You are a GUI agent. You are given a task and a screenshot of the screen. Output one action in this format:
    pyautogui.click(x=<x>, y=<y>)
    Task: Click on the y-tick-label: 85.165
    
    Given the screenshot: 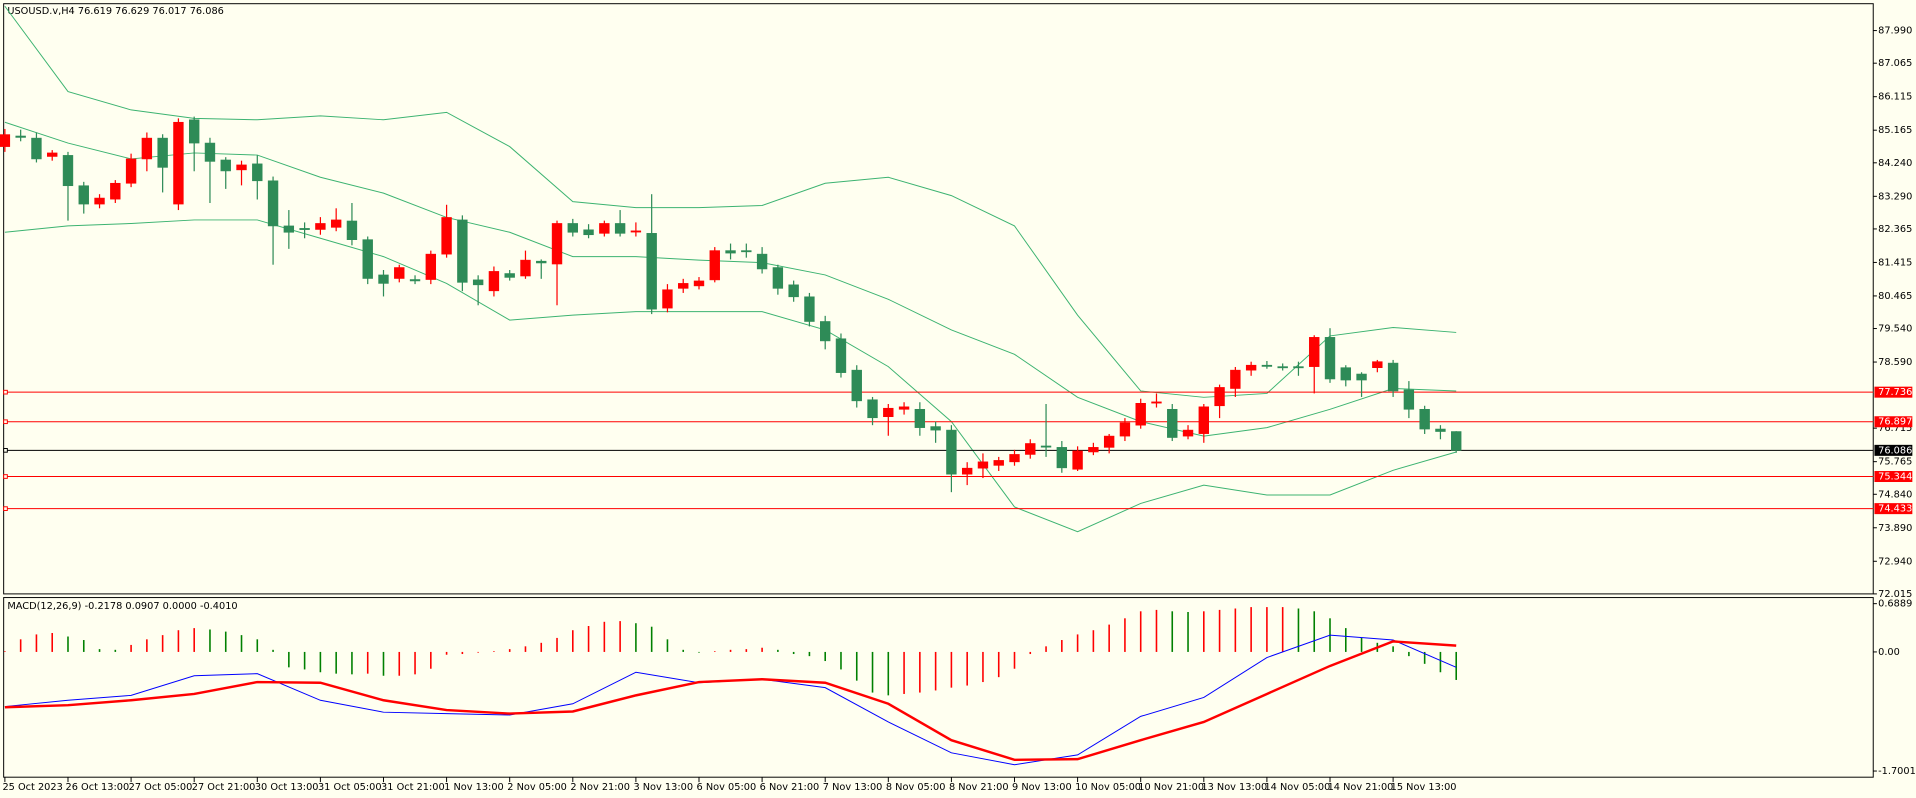 What is the action you would take?
    pyautogui.click(x=1895, y=130)
    